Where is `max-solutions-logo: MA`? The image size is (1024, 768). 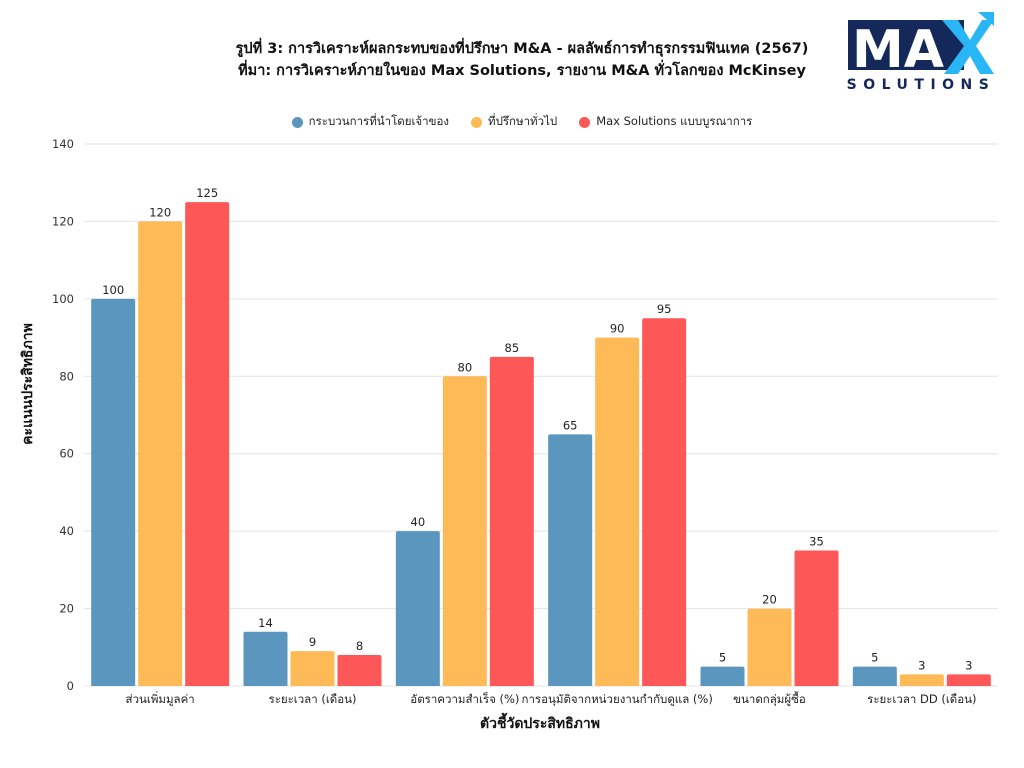 max-solutions-logo: MA is located at coordinates (921, 55).